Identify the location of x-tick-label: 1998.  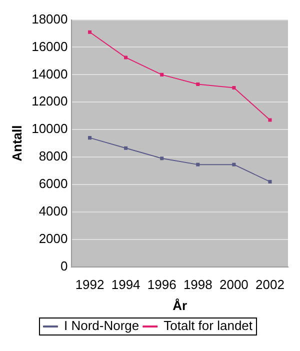
(197, 284).